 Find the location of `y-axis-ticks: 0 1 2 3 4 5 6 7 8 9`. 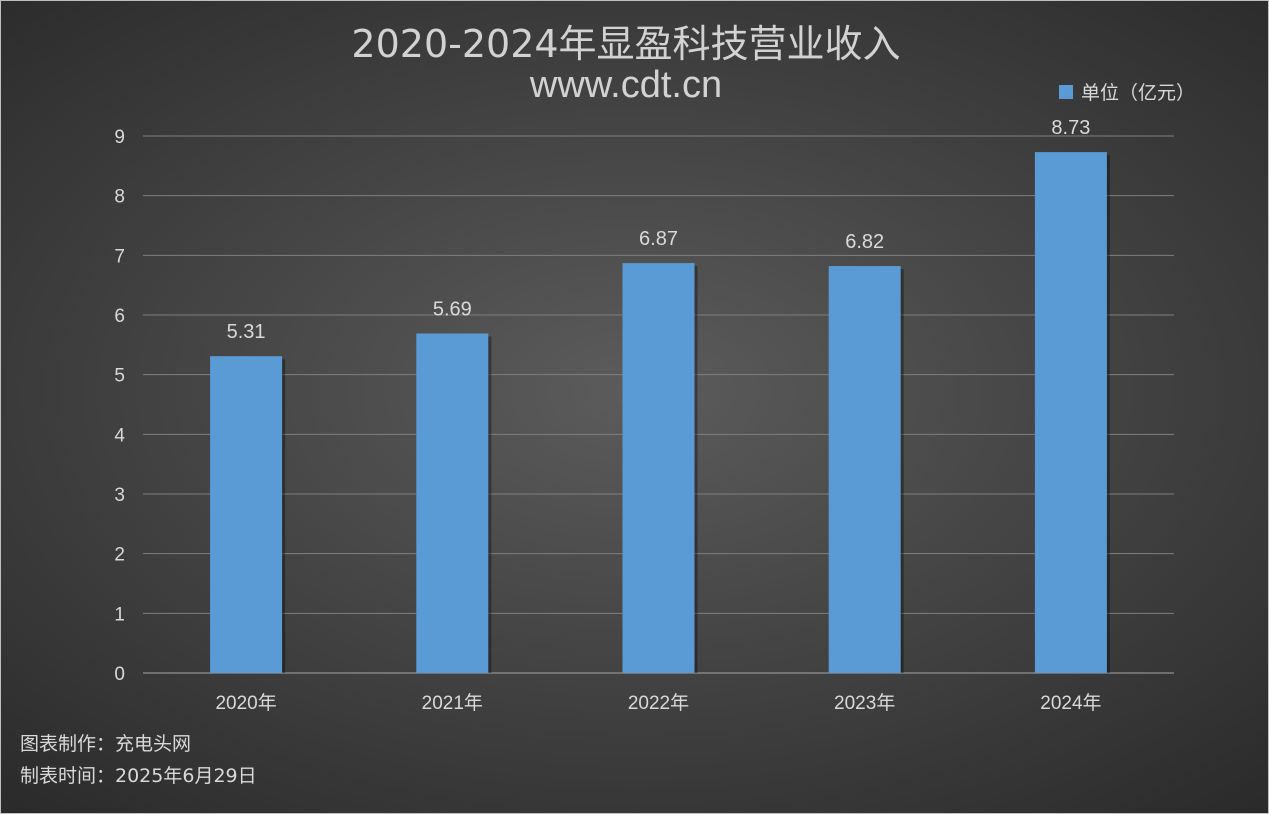

y-axis-ticks: 0 1 2 3 4 5 6 7 8 9 is located at coordinates (119, 406).